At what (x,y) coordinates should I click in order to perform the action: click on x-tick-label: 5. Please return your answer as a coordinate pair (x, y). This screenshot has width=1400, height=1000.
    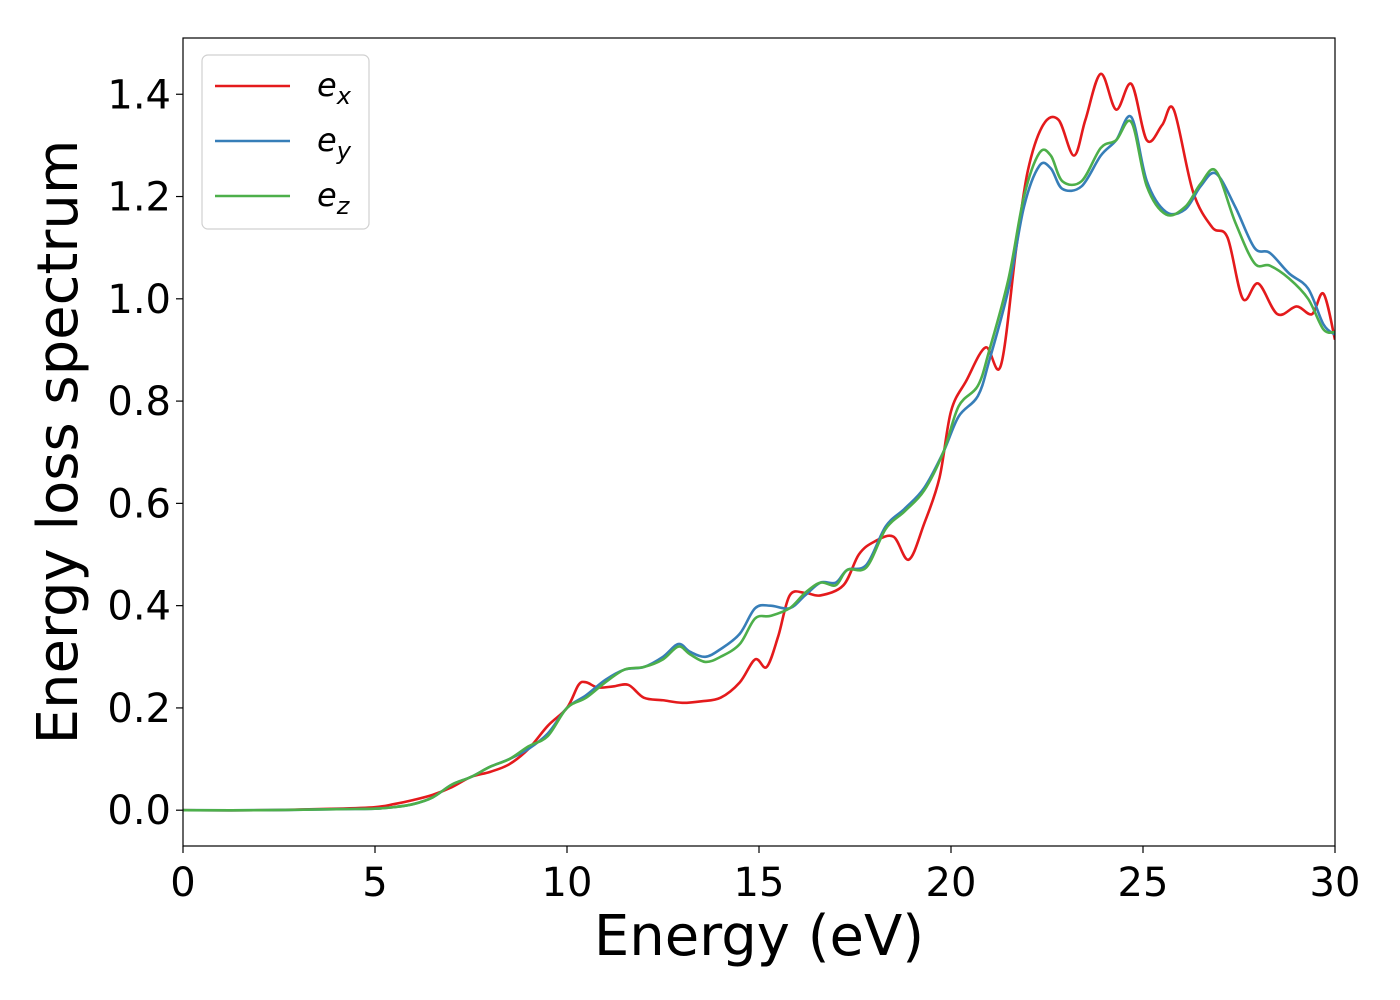
    Looking at the image, I should click on (374, 883).